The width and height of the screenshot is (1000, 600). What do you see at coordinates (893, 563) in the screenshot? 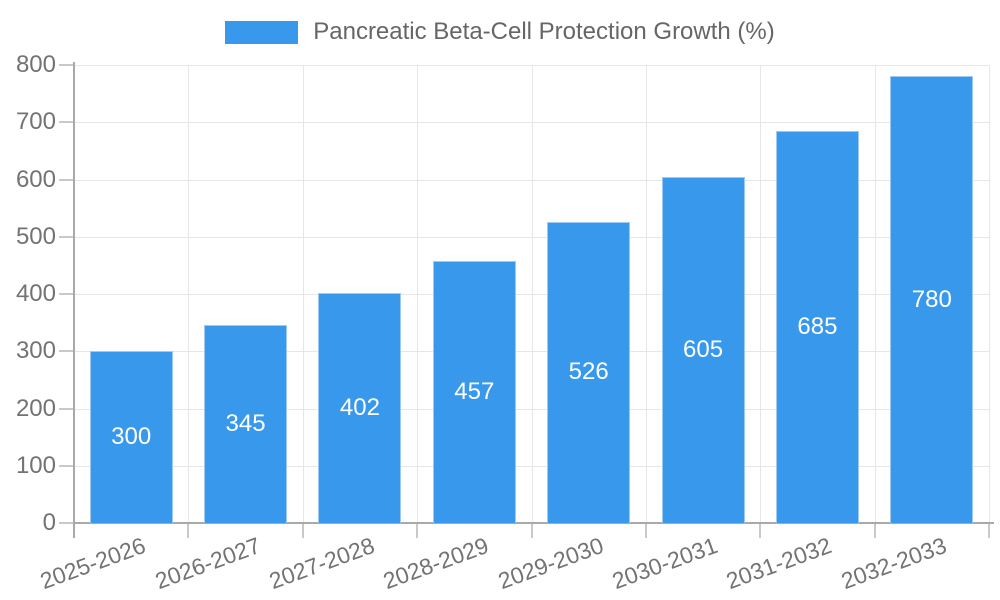
I see `x-axis-category-label: 2032-2033` at bounding box center [893, 563].